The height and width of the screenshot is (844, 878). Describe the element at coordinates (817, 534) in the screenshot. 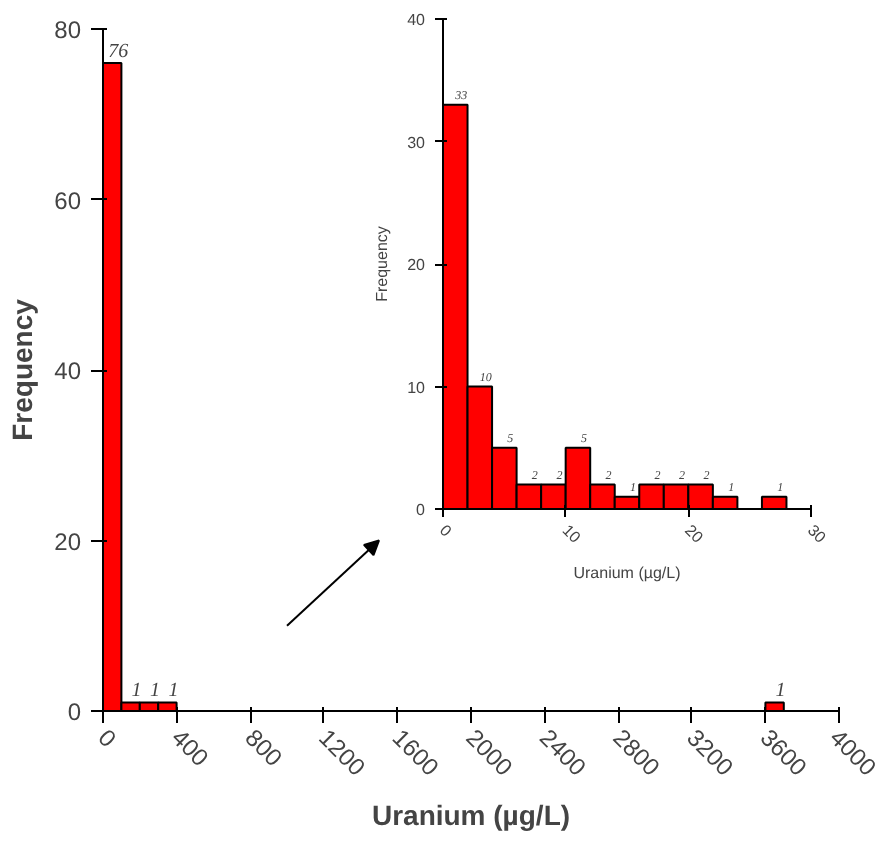

I see `x-tick-label: 30` at that location.